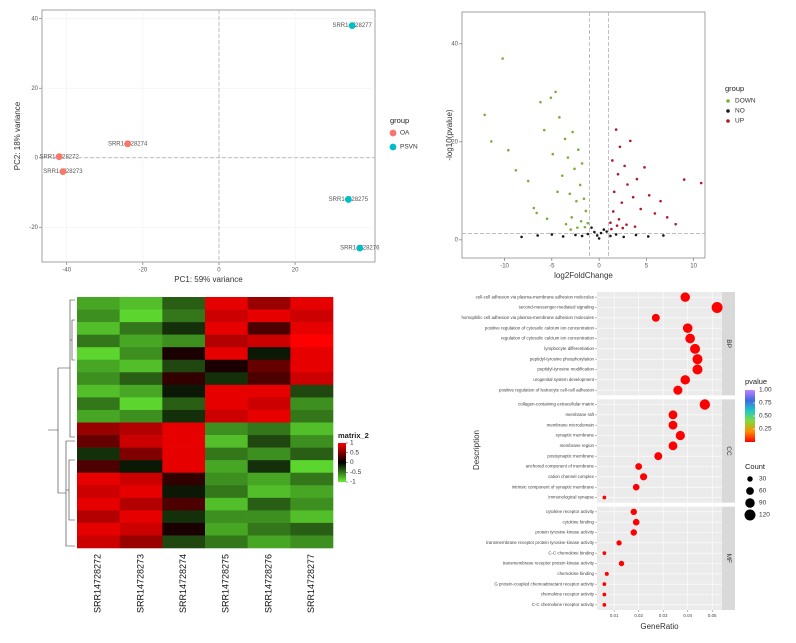  Describe the element at coordinates (765, 429) in the screenshot. I see `legend-tick-label: 0.25` at that location.